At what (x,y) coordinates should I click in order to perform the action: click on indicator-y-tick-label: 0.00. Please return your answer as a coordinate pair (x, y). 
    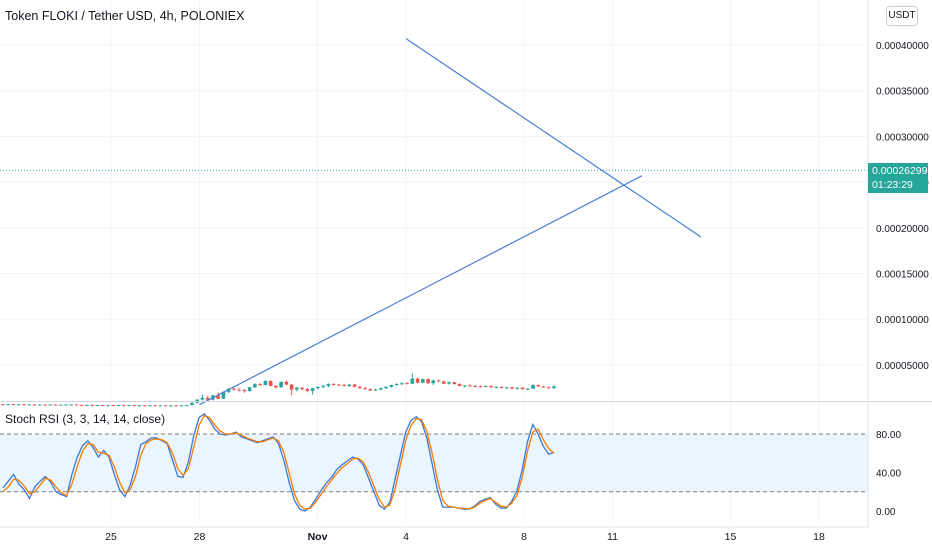
    Looking at the image, I should click on (886, 512).